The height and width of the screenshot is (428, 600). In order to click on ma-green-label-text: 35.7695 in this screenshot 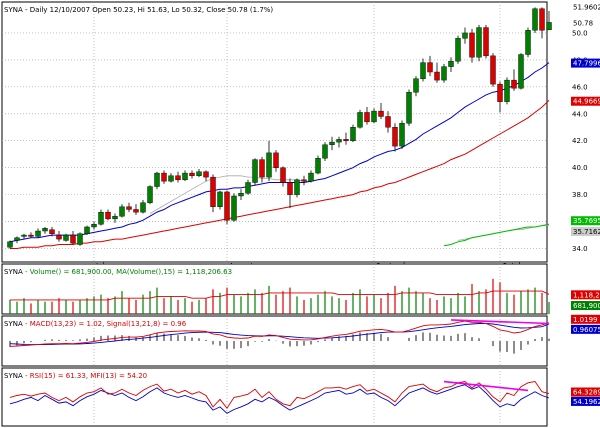, I will do `click(586, 221)`.